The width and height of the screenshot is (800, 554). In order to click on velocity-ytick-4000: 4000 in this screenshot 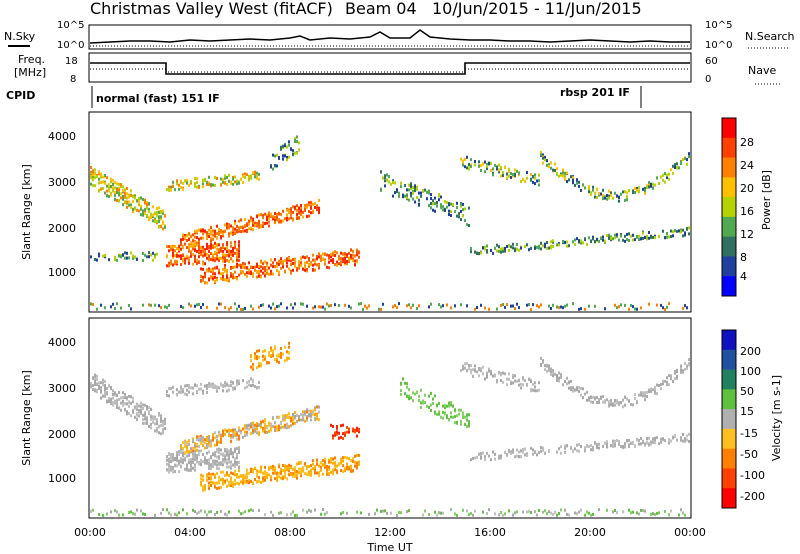, I will do `click(62, 342)`.